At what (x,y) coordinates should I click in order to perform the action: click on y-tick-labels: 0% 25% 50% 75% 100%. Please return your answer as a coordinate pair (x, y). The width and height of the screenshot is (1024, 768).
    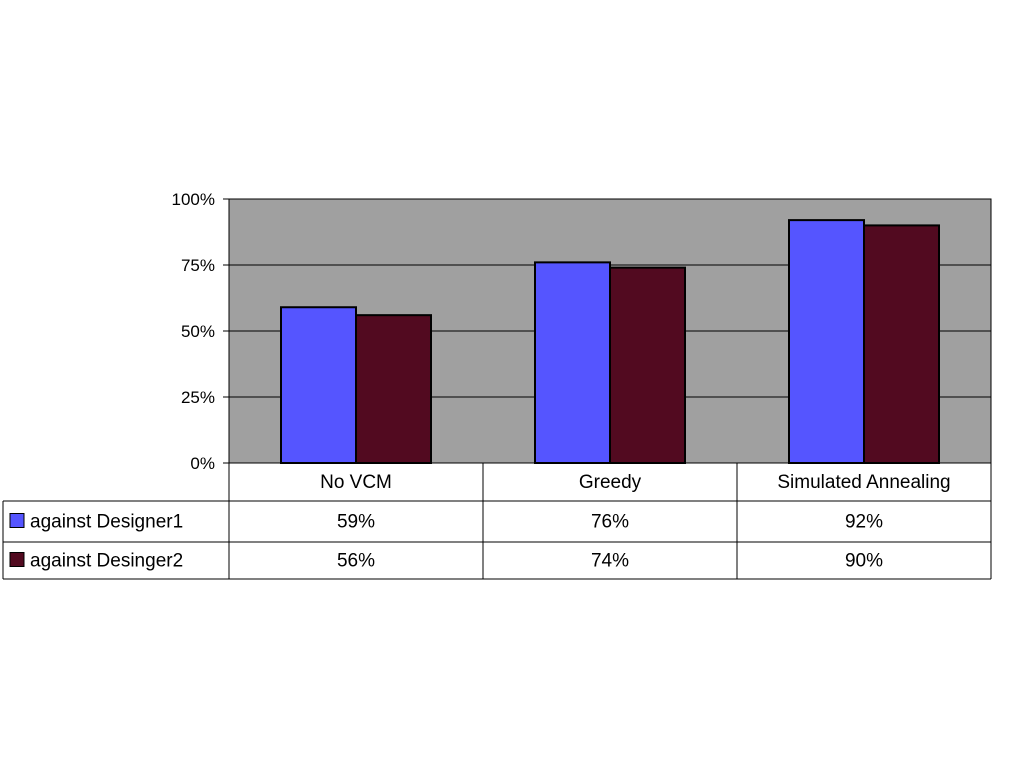
    Looking at the image, I should click on (193, 331).